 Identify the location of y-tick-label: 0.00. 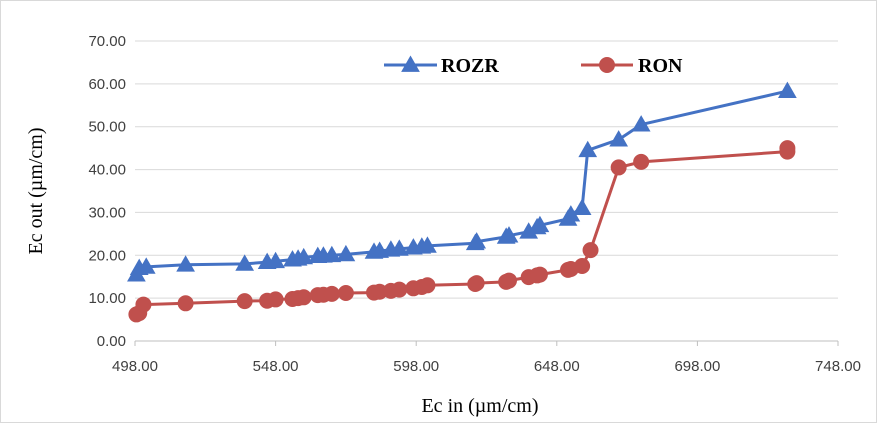
(111, 341).